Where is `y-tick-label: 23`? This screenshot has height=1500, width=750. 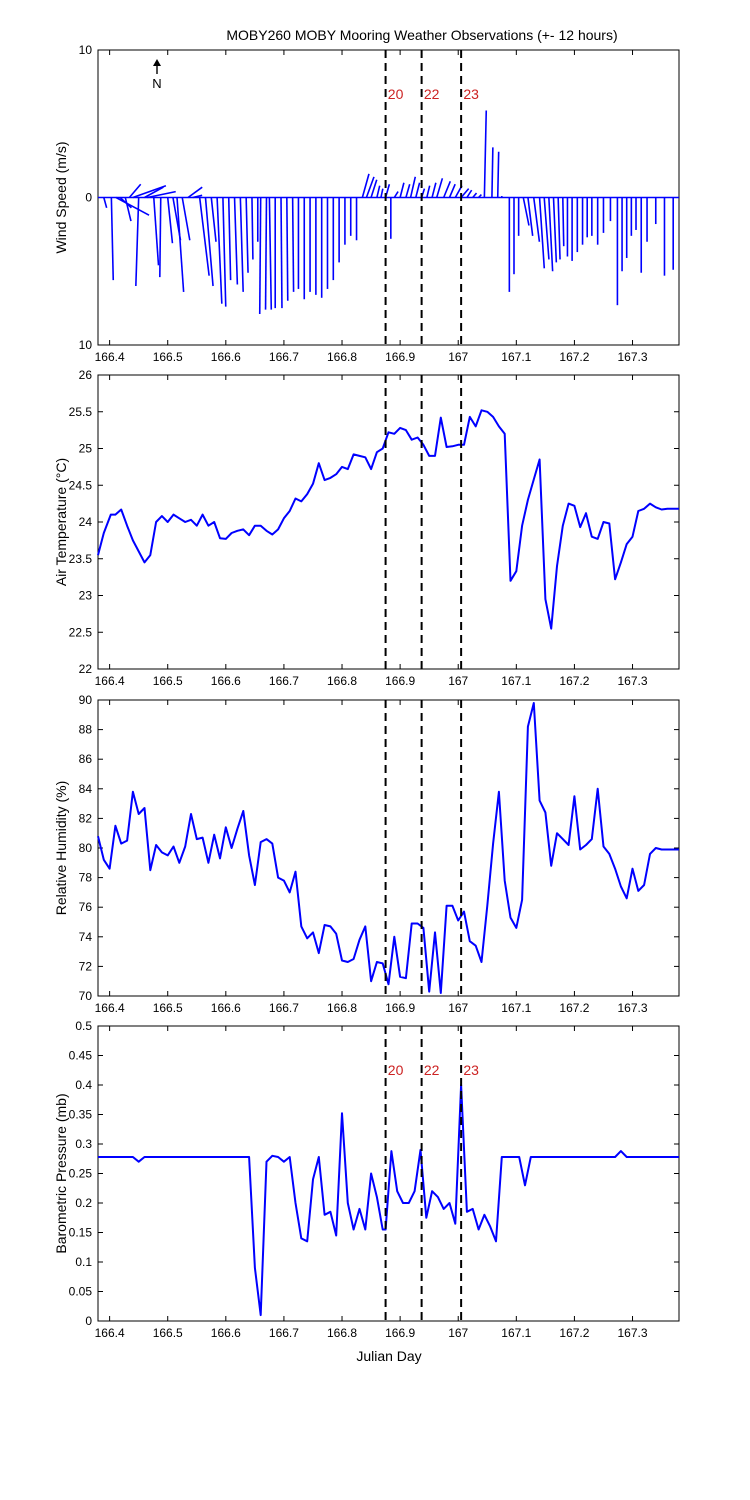
y-tick-label: 23 is located at coordinates (86, 596).